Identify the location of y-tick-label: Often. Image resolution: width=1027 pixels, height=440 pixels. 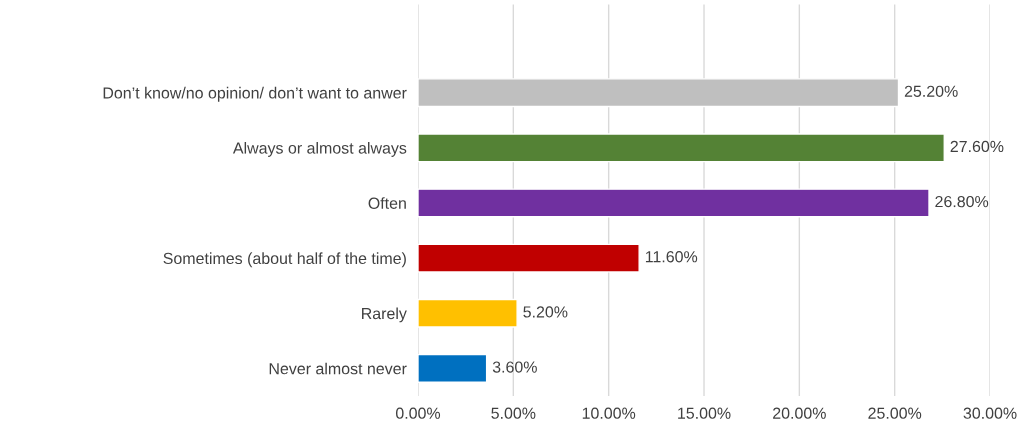
(387, 203).